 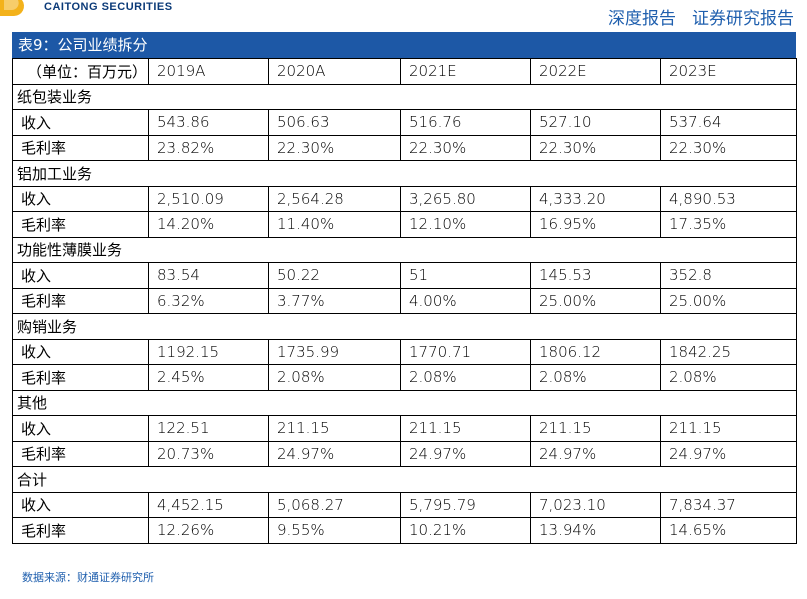 I want to click on table-row: 收入 543.86 506.63 516.76 527.10 537.64, so click(x=404, y=122).